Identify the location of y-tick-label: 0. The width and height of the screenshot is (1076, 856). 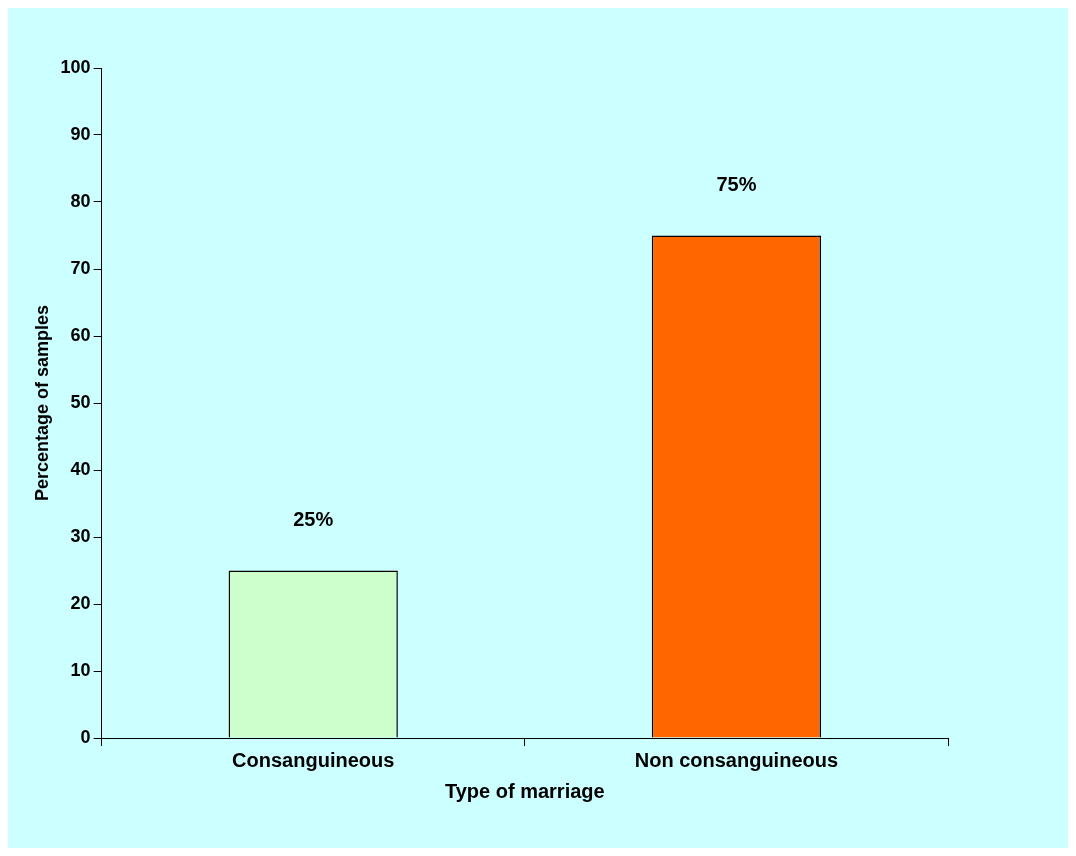
(85, 736).